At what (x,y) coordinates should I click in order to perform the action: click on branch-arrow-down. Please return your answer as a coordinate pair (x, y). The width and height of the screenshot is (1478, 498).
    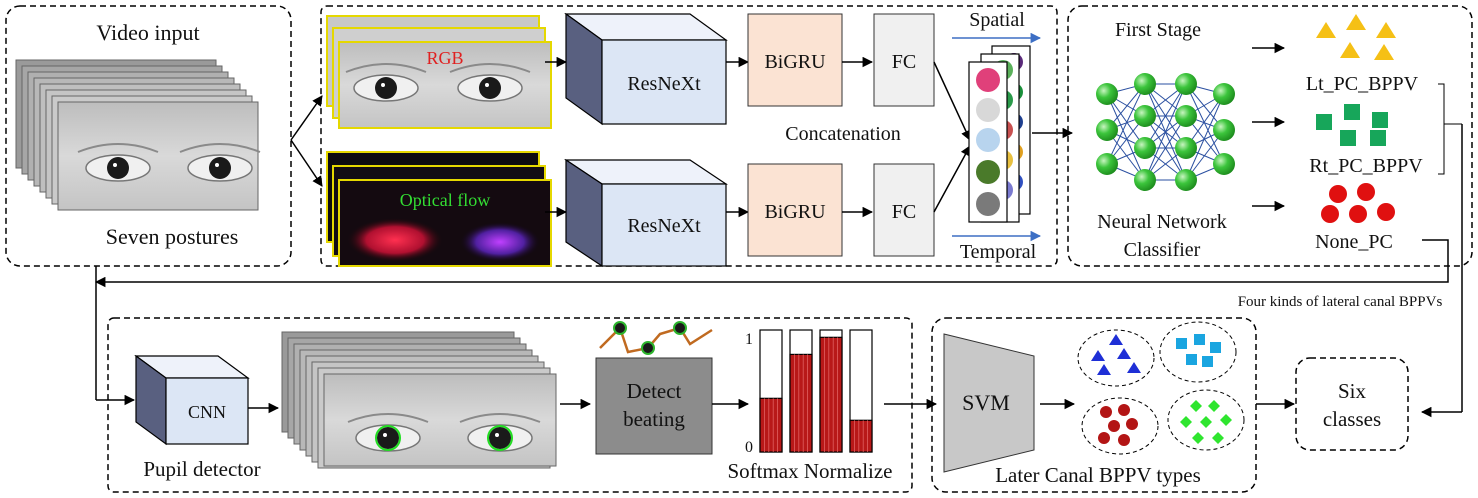
    Looking at the image, I should click on (306, 163).